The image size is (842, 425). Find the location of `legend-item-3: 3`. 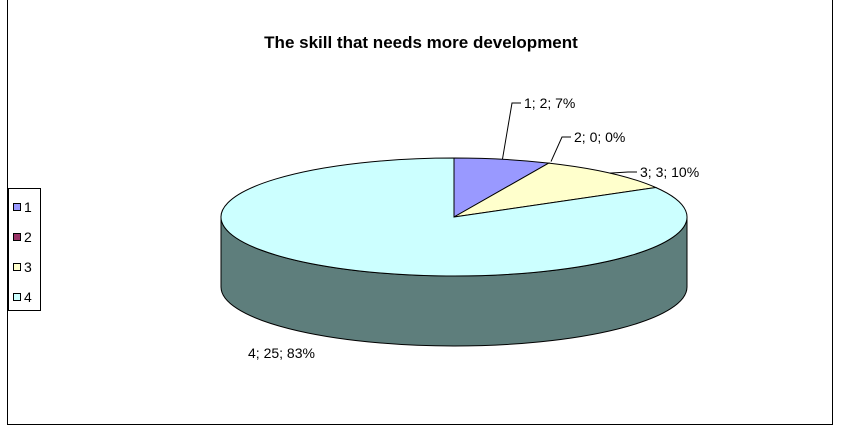

legend-item-3: 3 is located at coordinates (22, 267).